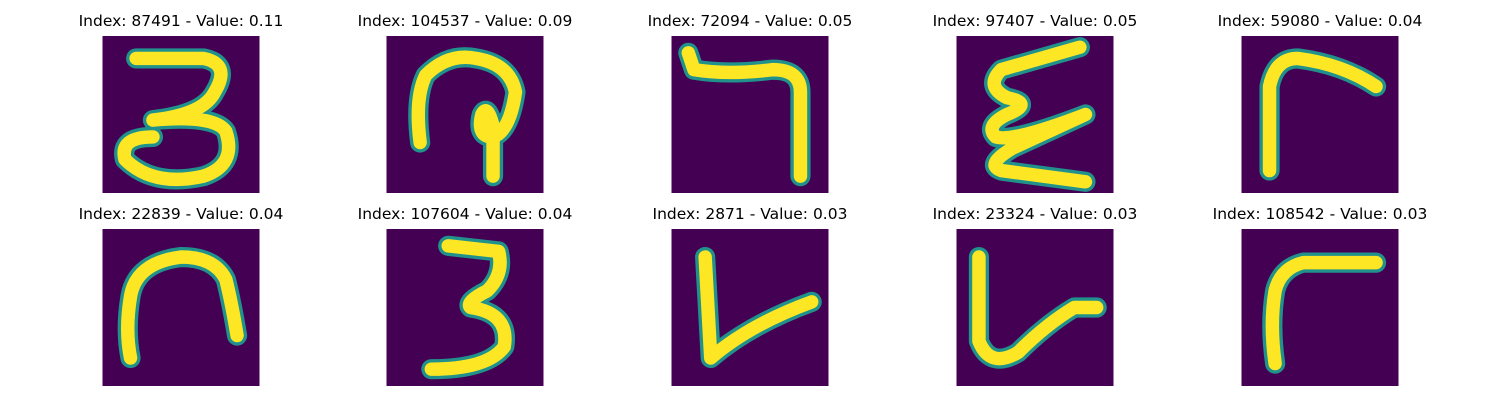 Image resolution: width=1500 pixels, height=400 pixels. I want to click on panel-59080: Index: 59080 - Value: 0.04, so click(1320, 102).